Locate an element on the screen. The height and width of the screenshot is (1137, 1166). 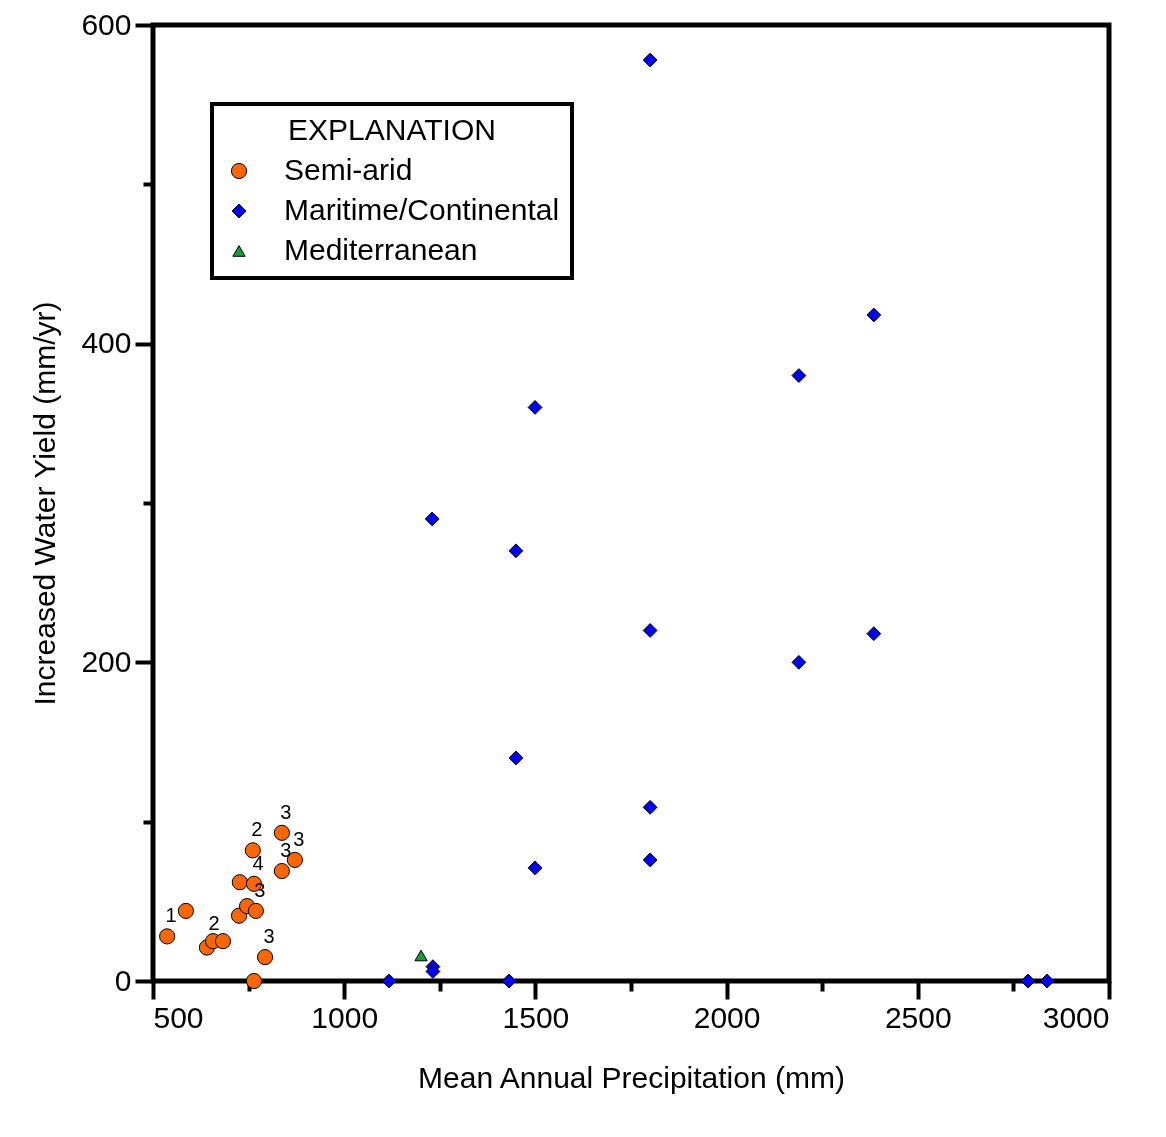
annotation: 4 is located at coordinates (258, 862).